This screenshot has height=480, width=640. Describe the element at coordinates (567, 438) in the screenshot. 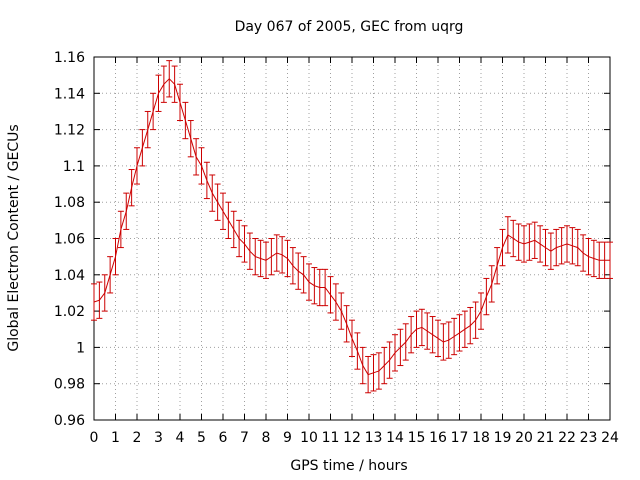

I see `x-tick-label: 22` at that location.